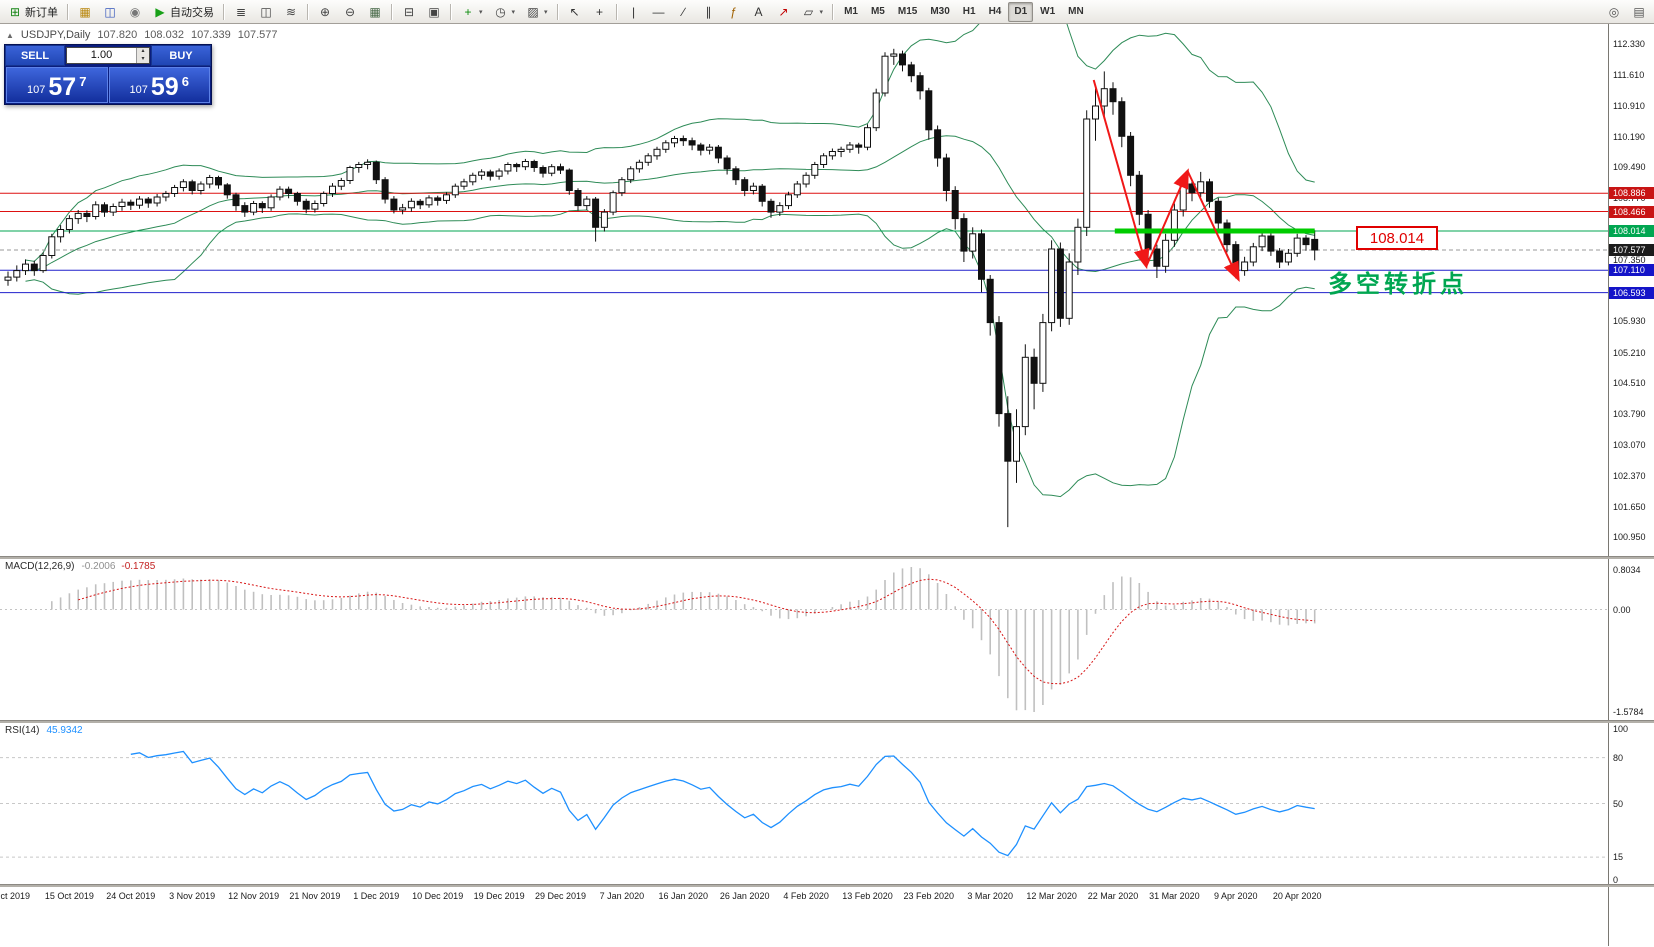 The image size is (1654, 947). Describe the element at coordinates (1622, 609) in the screenshot. I see `price-axis-label: 0.00` at that location.